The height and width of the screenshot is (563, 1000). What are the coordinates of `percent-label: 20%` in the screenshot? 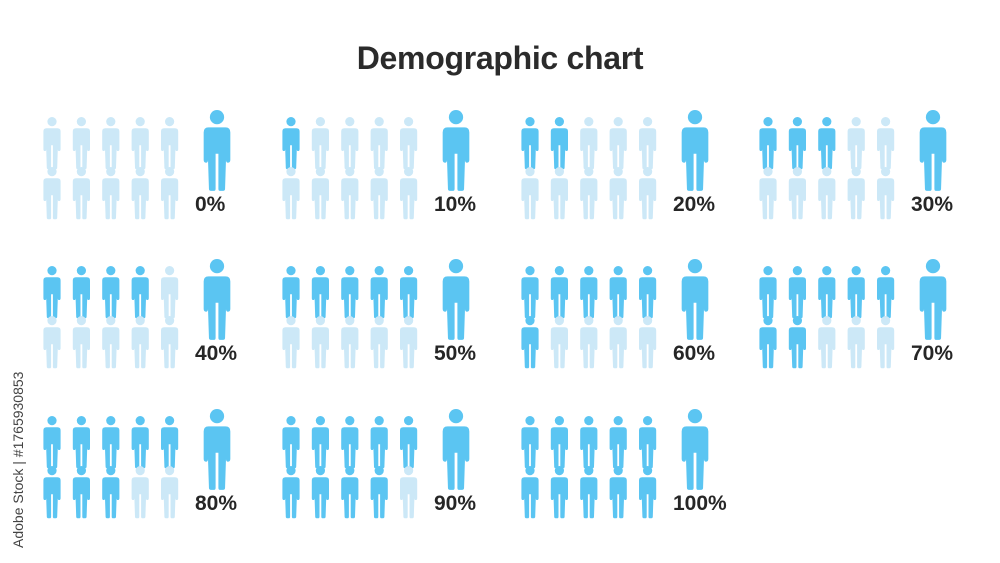 It's located at (694, 204).